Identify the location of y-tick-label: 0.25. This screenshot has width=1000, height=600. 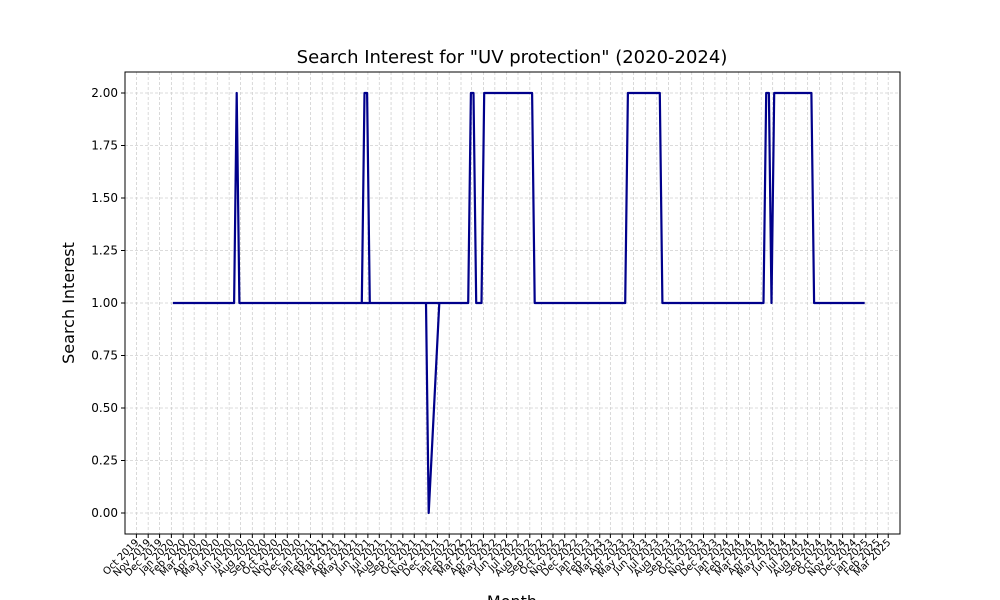
(104, 461).